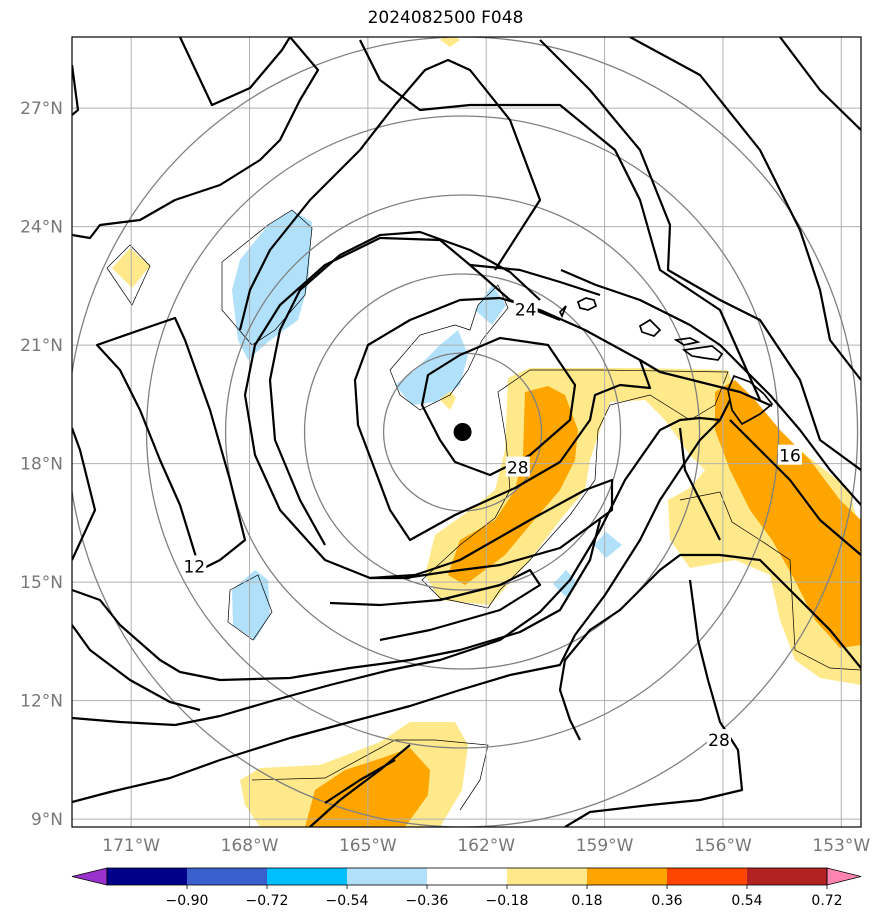  I want to click on colorbar-extension-high, so click(844, 876).